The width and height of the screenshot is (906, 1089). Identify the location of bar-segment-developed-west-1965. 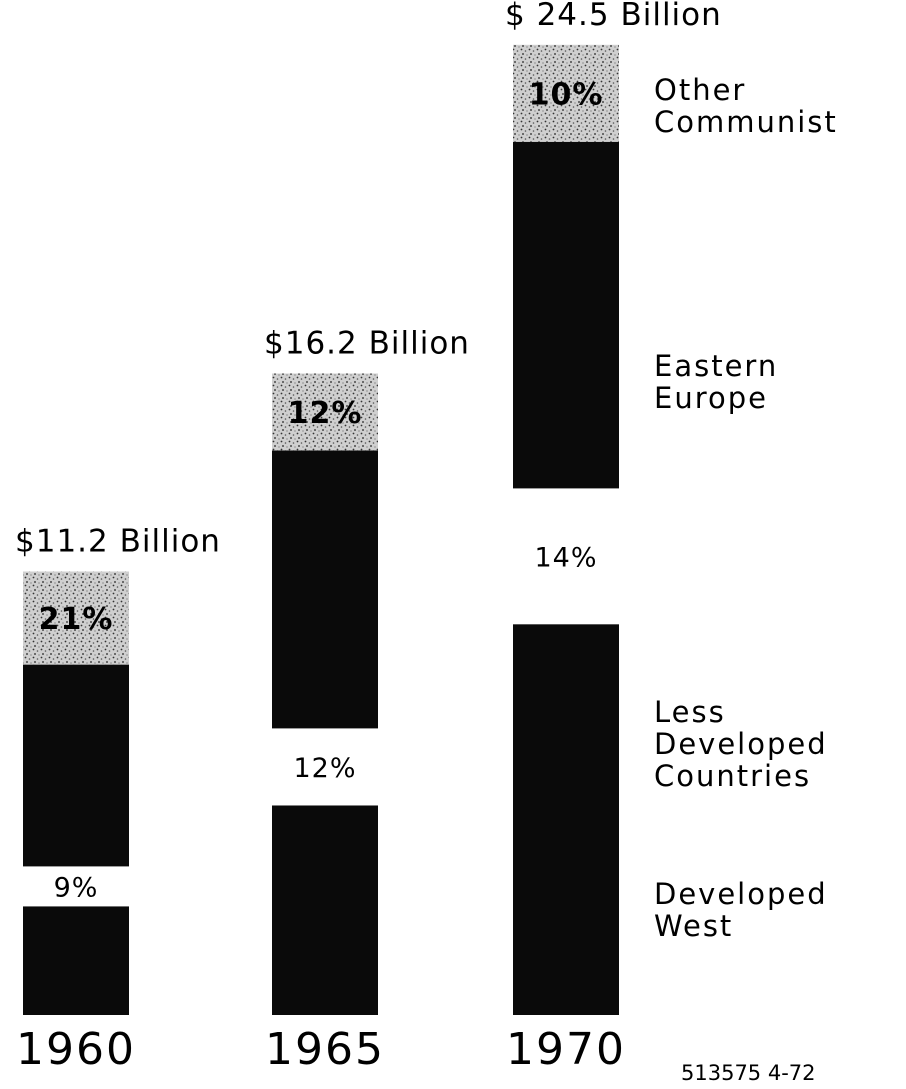
(325, 910).